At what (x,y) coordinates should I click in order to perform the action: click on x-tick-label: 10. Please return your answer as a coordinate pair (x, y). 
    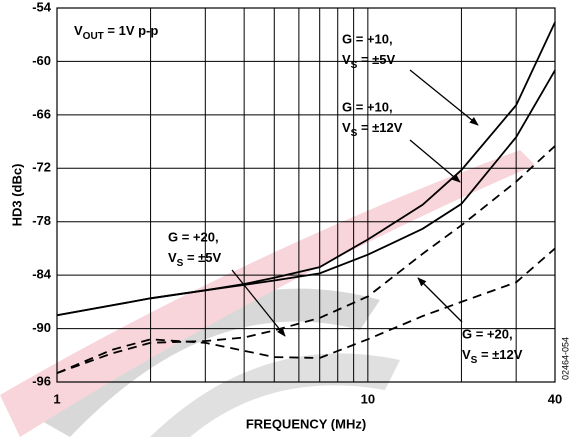
    Looking at the image, I should click on (368, 398).